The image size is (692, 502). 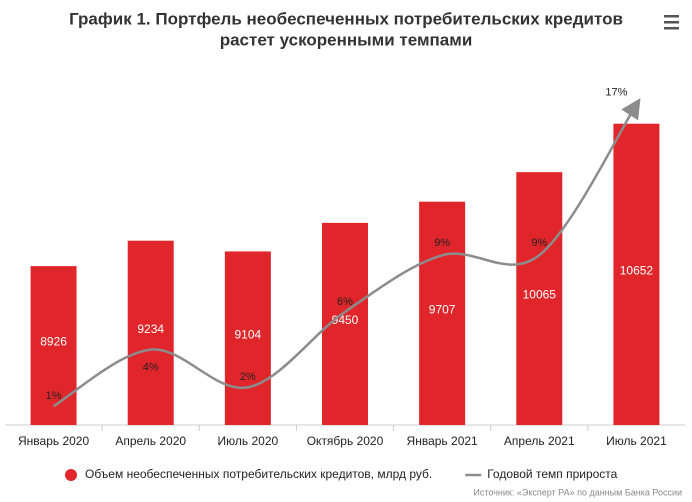 I want to click on line-value-label: 6%, so click(x=345, y=302).